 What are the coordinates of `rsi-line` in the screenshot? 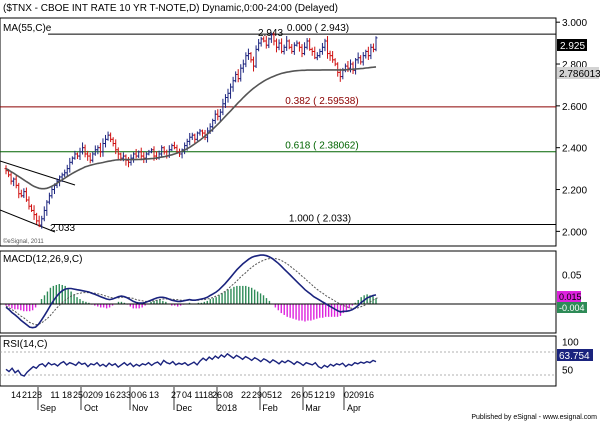 It's located at (191, 364).